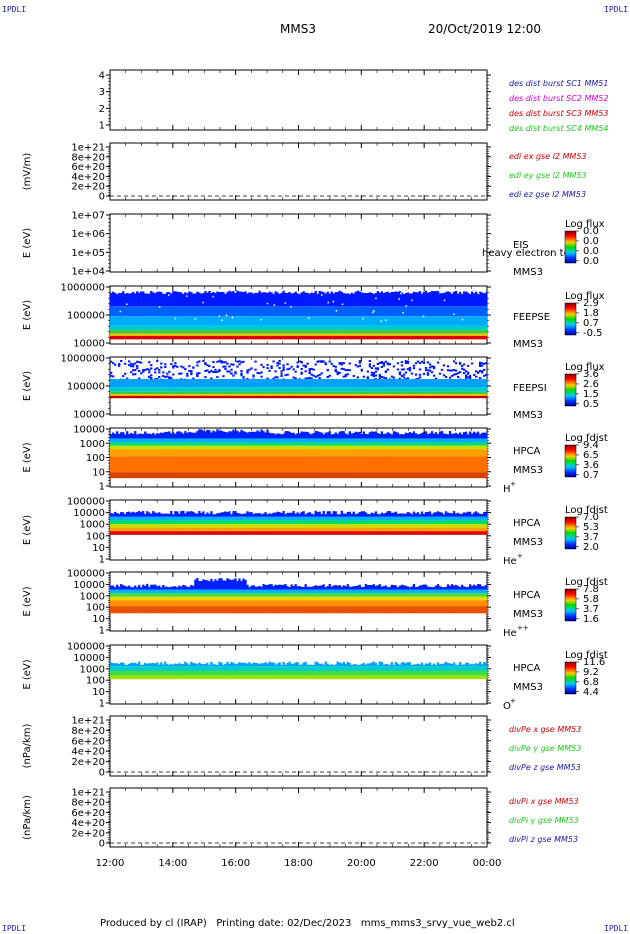  Describe the element at coordinates (298, 100) in the screenshot. I see `plot-frame` at that location.